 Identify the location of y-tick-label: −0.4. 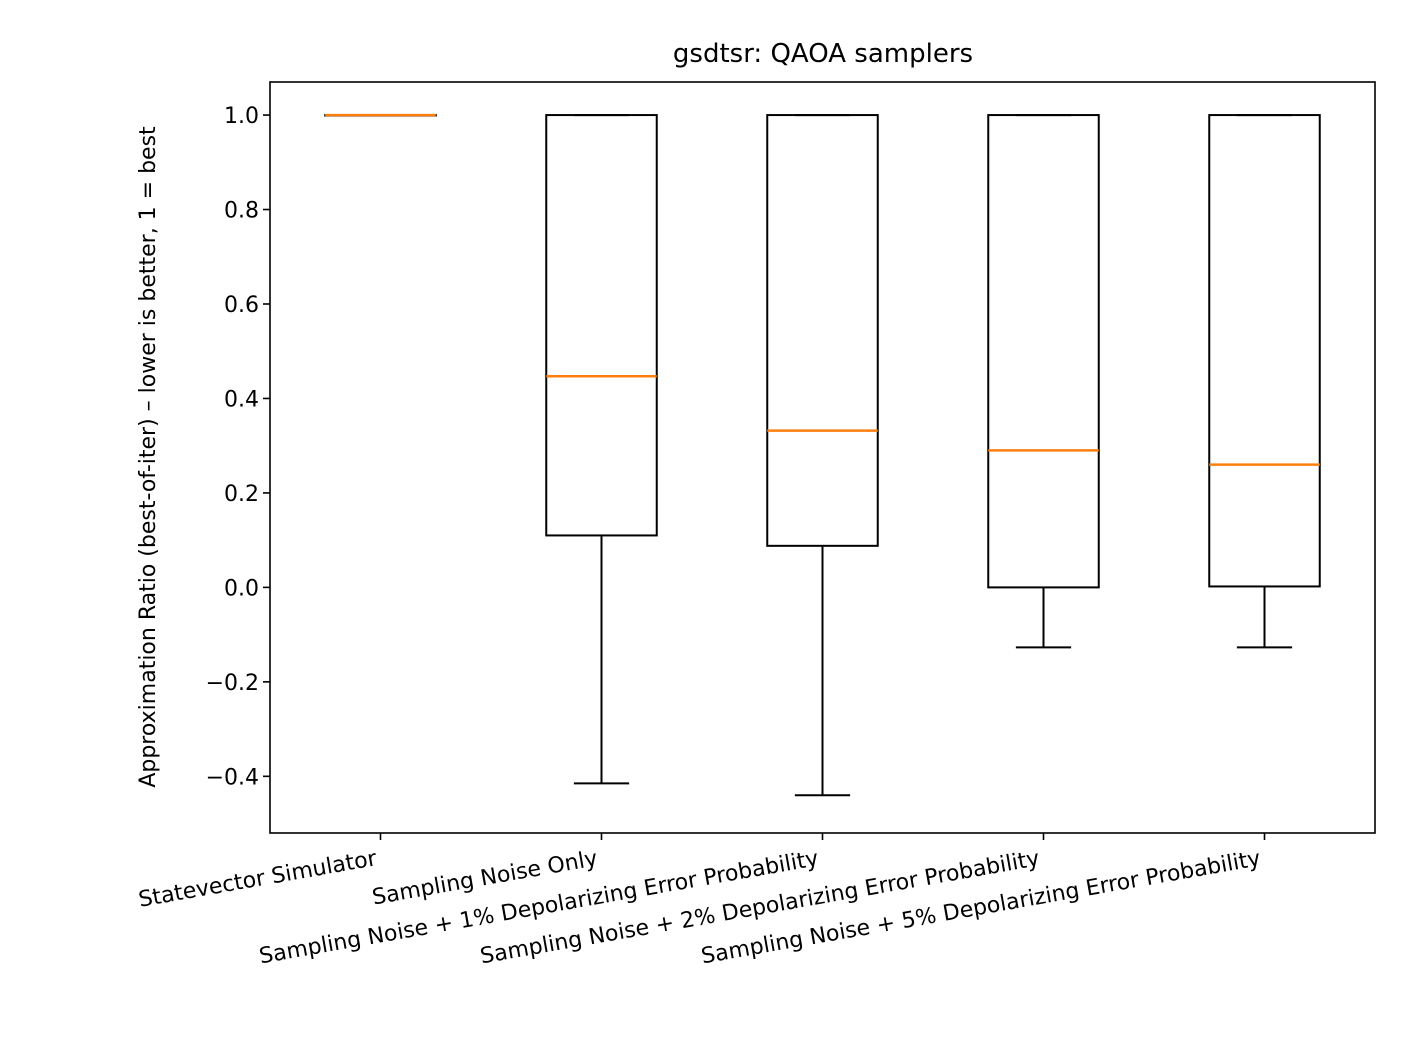
(232, 777).